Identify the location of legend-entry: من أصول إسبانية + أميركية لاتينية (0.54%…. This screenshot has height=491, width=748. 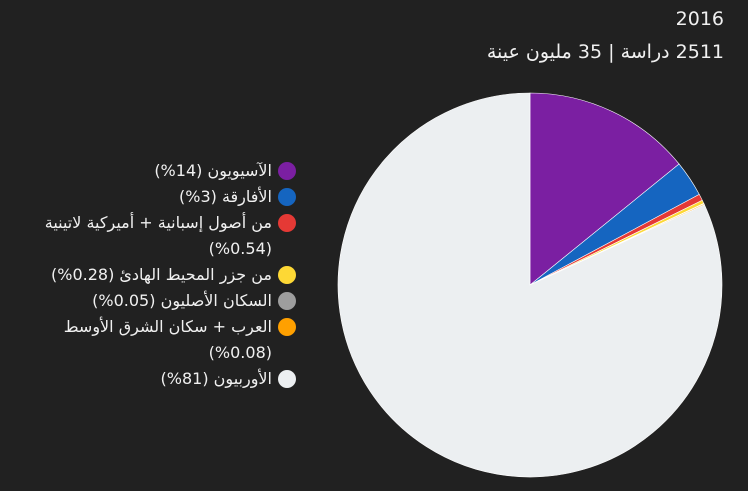
(158, 236).